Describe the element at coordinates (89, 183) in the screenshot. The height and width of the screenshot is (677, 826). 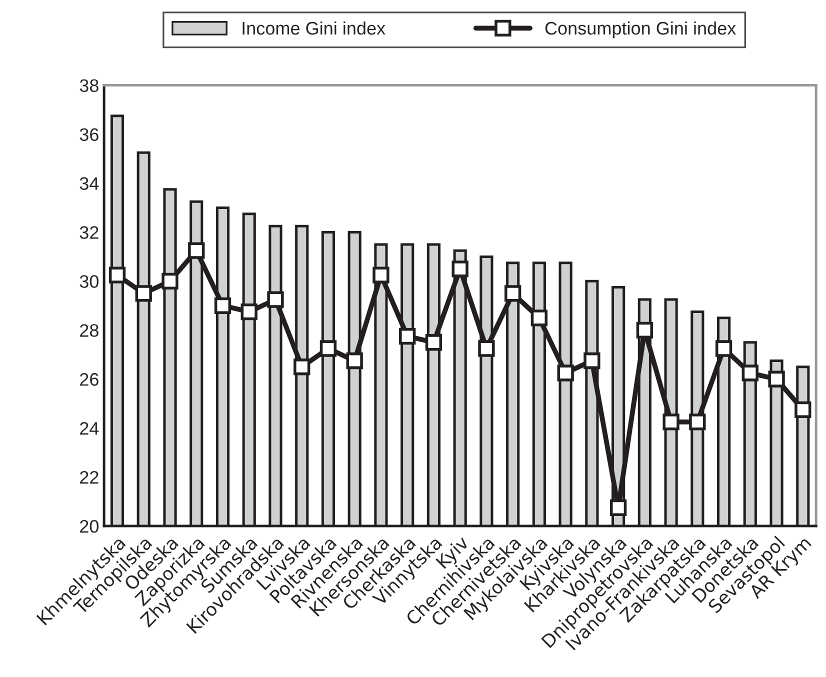
I see `y-tick-label: 34` at that location.